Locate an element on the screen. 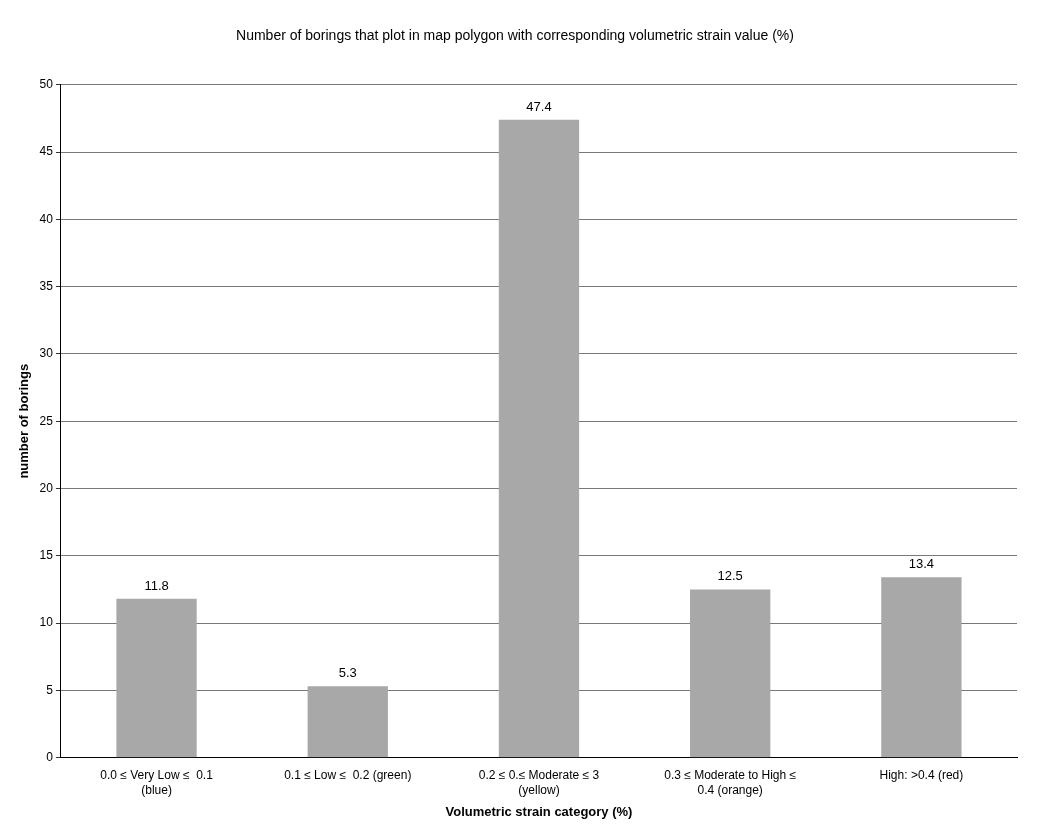  x-tick-label: 0.1 ≤ Low ≤ 0.2 (green) is located at coordinates (348, 775).